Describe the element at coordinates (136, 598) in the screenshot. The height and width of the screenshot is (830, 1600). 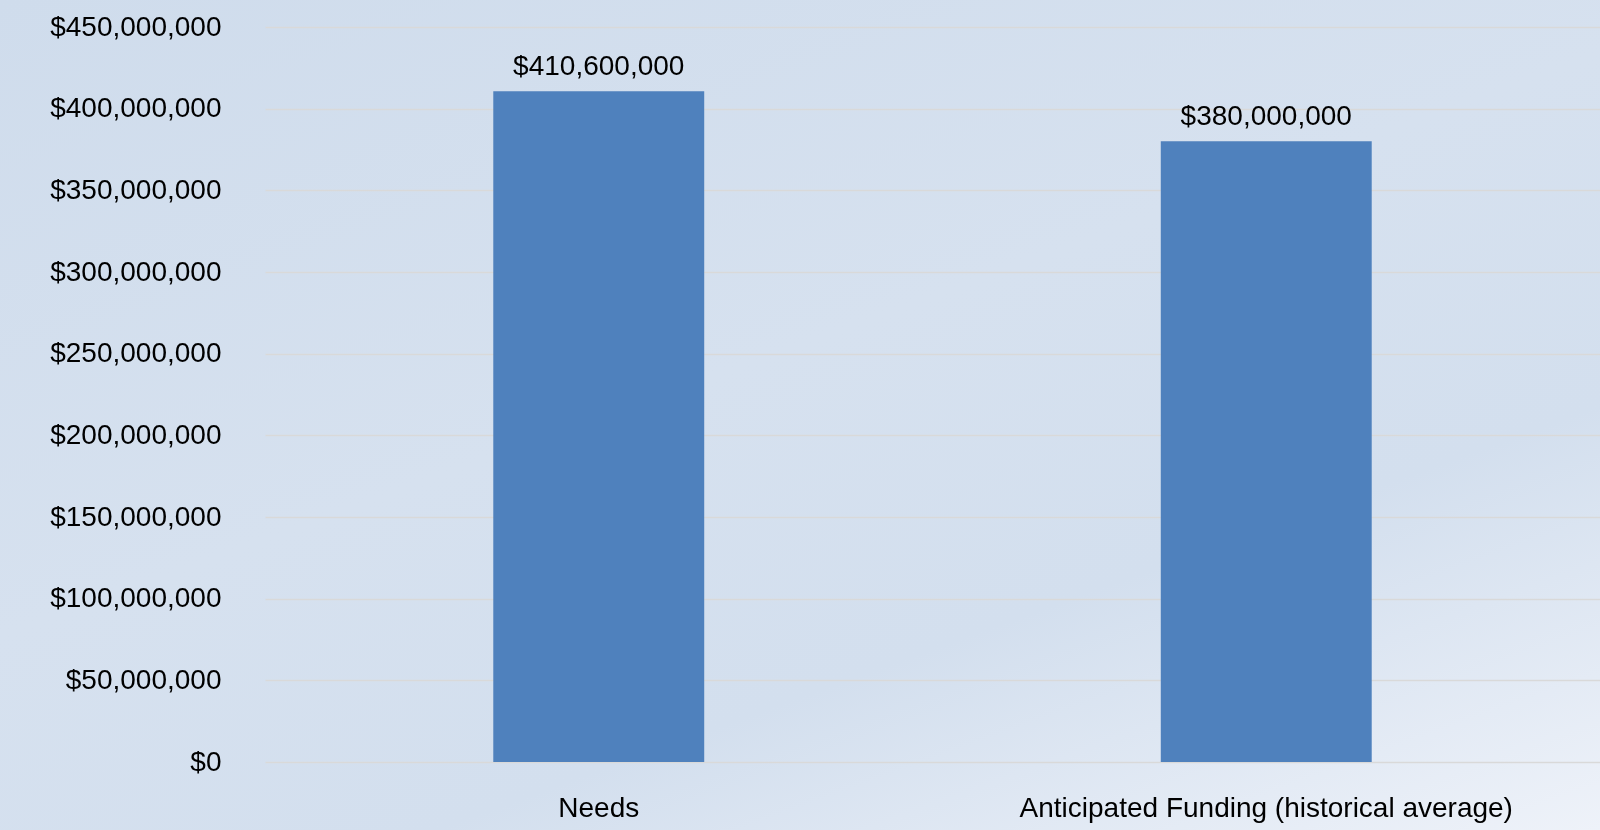
I see `y-tick-label: $100,000,000` at that location.